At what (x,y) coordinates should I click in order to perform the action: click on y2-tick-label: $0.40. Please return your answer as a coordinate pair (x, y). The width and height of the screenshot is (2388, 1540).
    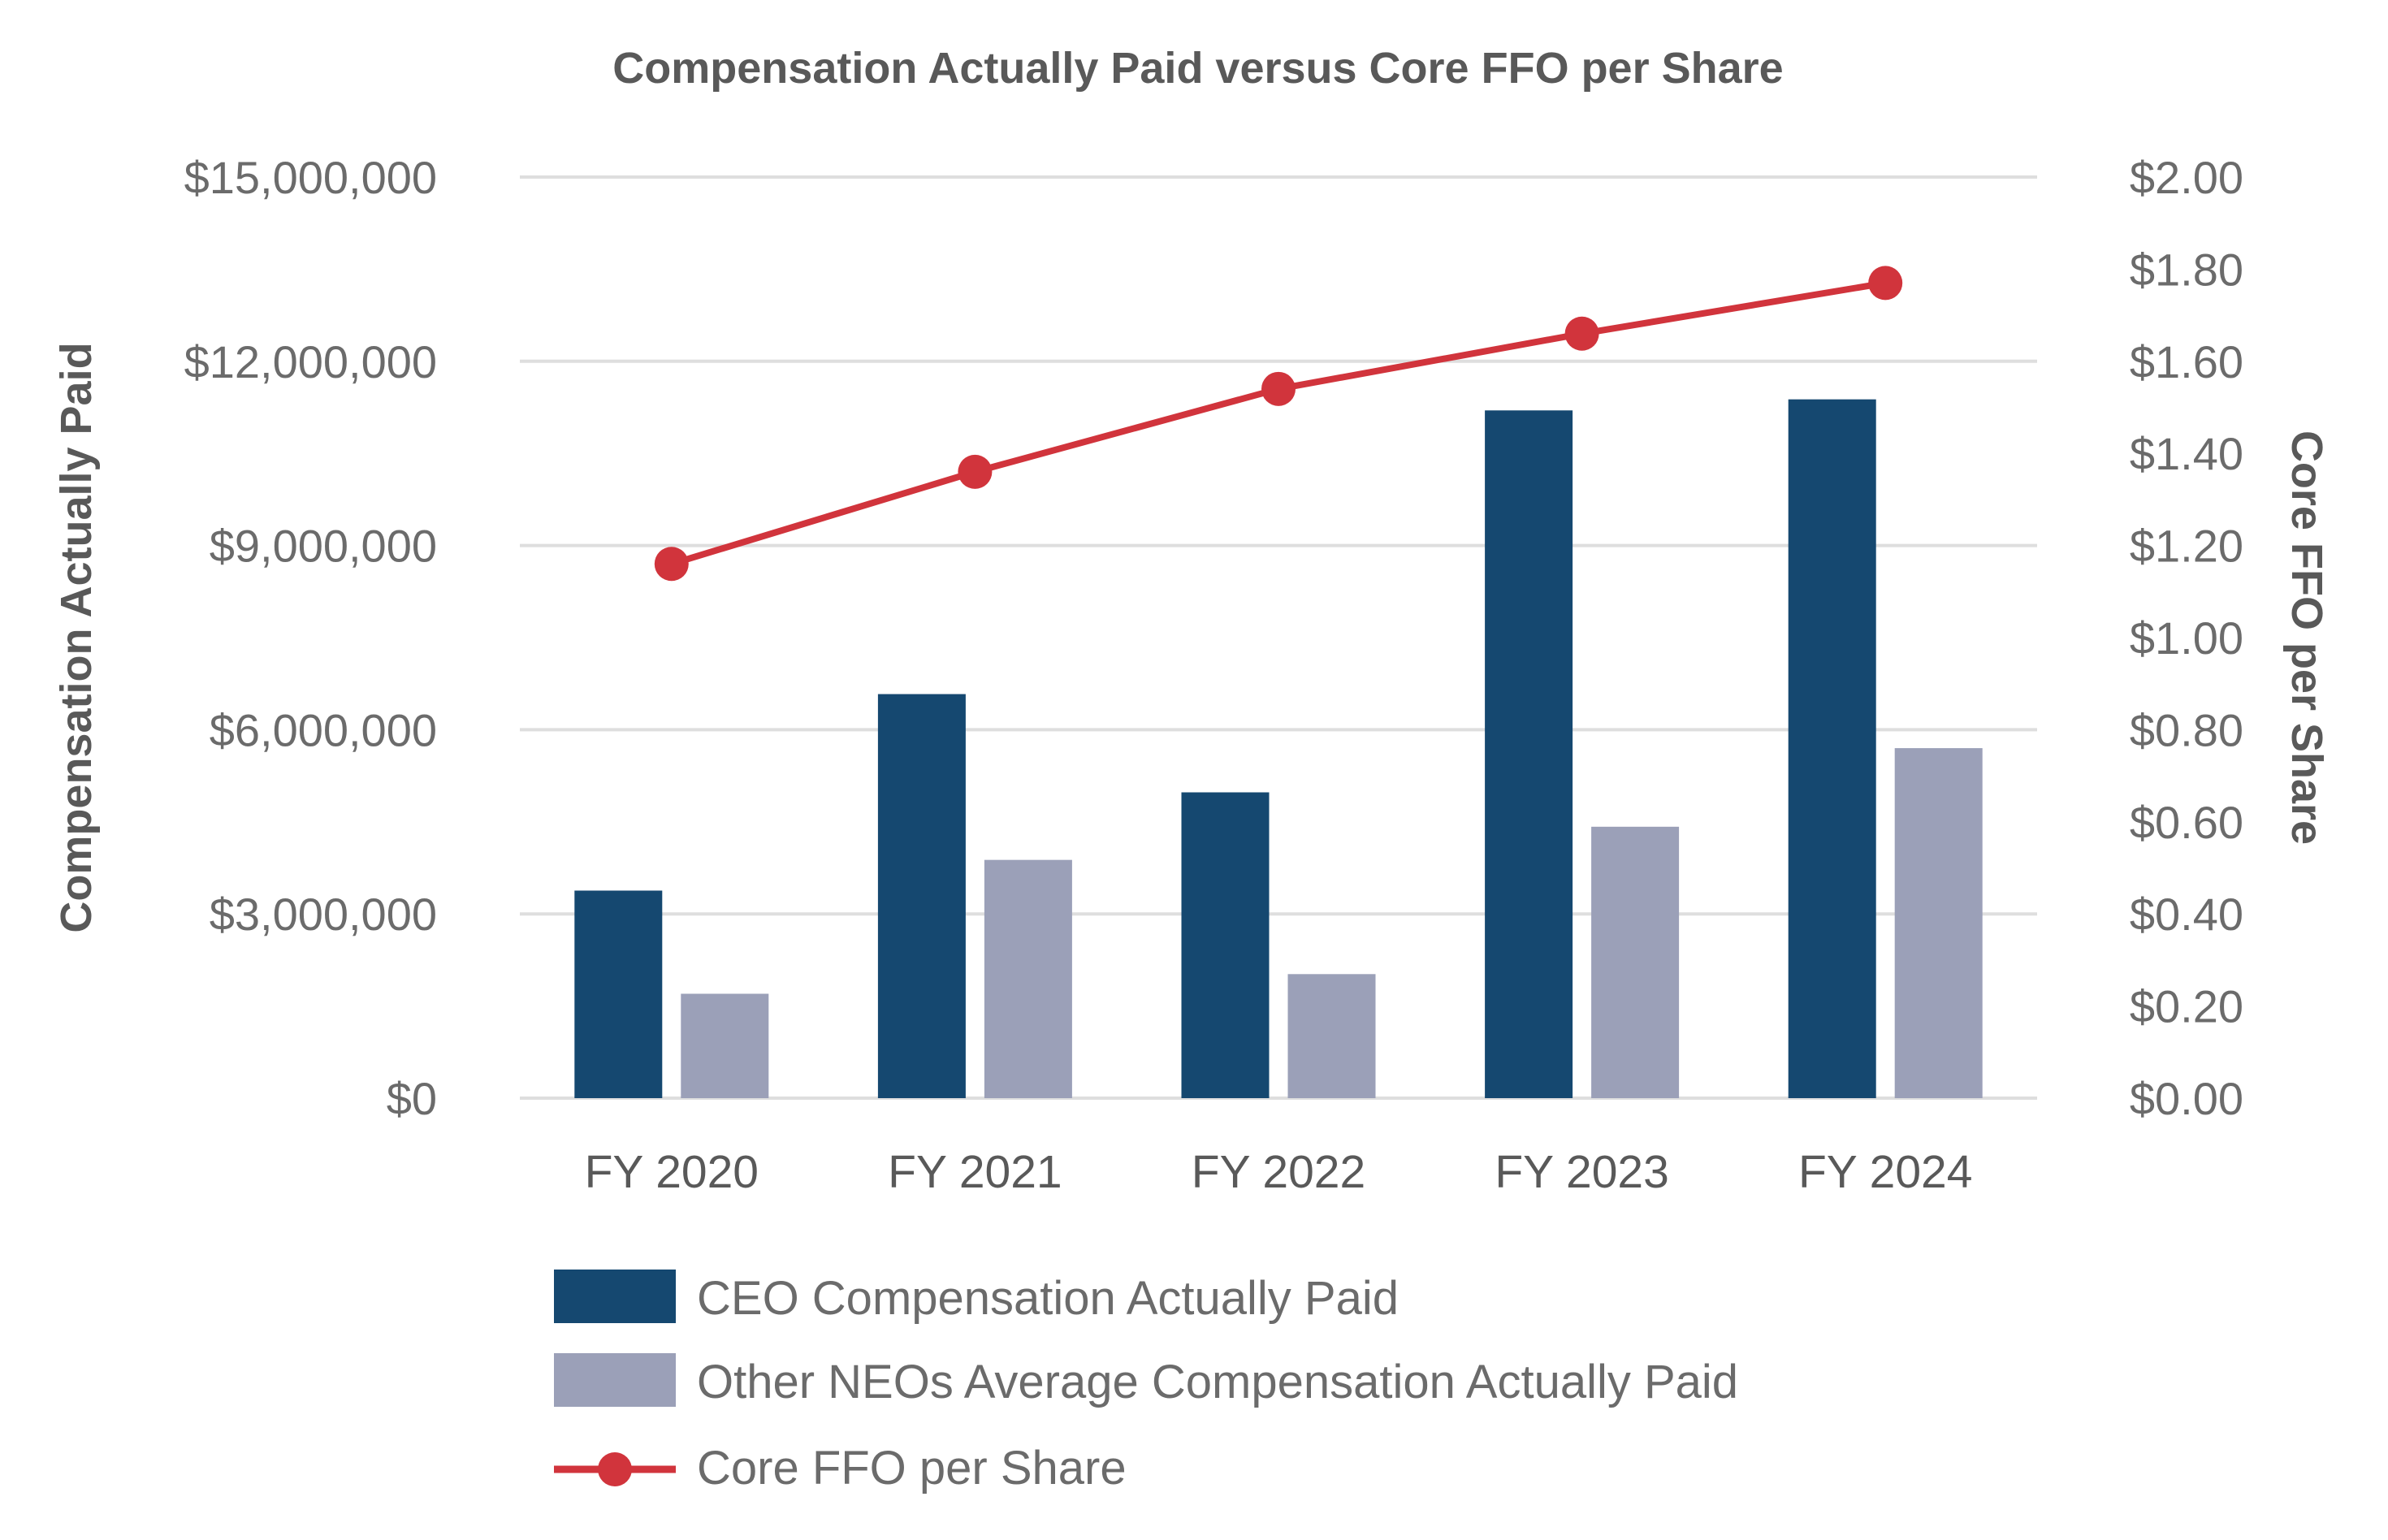
    Looking at the image, I should click on (2186, 914).